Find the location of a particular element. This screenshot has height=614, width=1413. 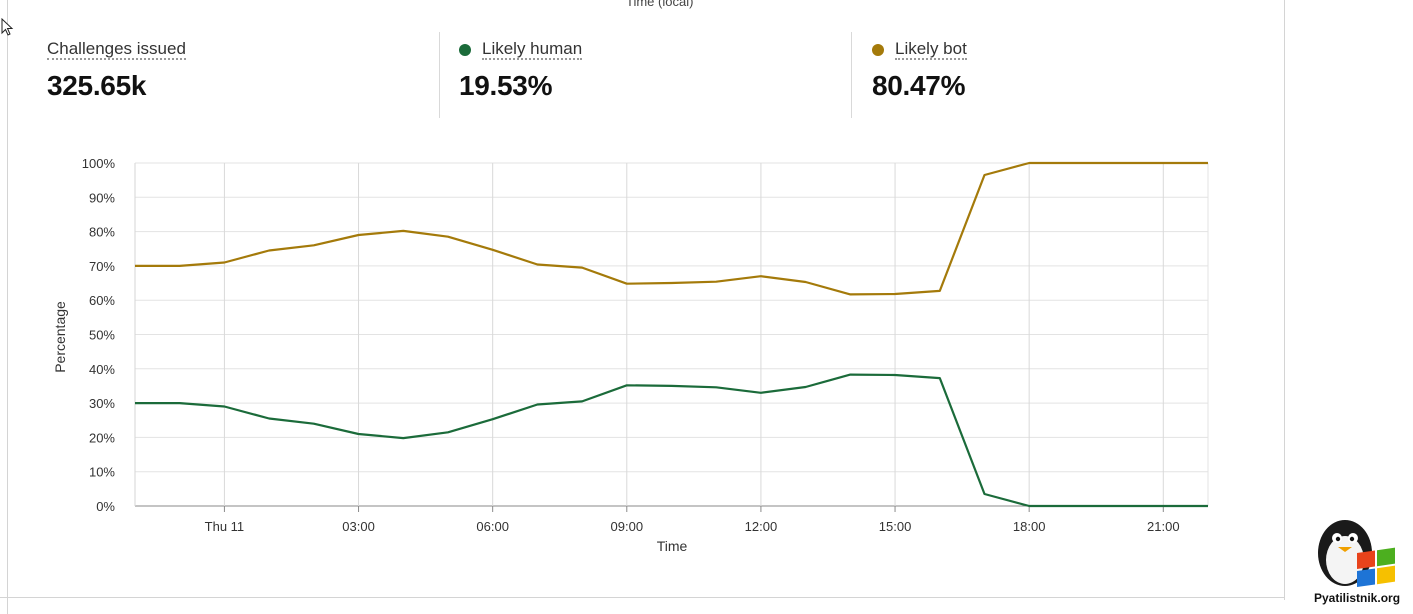

stat-value: 80.47% is located at coordinates (919, 85).